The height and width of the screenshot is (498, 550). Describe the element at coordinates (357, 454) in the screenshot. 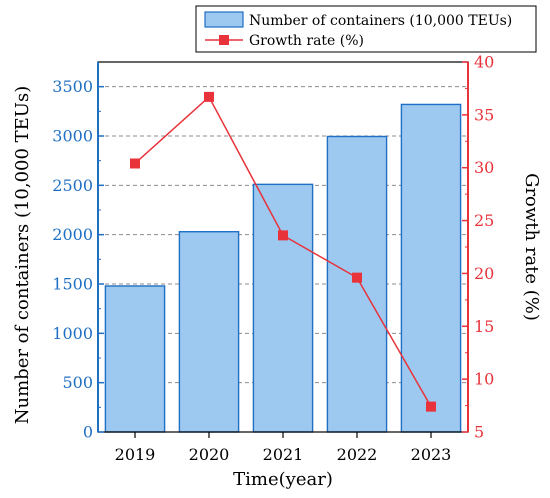

I see `x-tick-label: 2022` at that location.